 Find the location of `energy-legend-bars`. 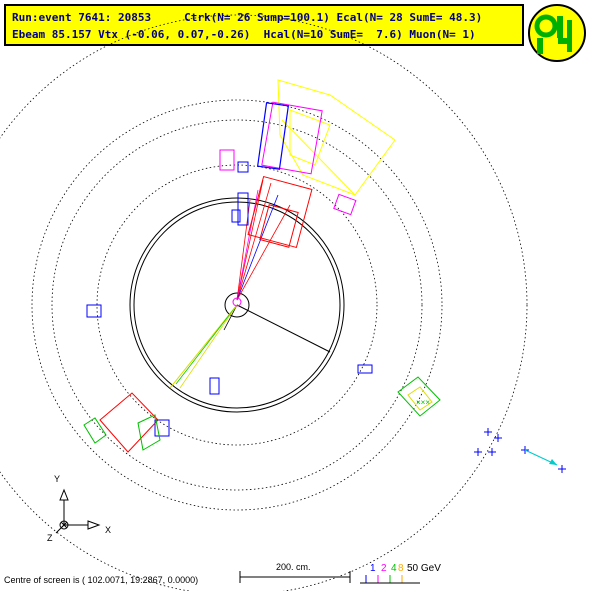

energy-legend-bars is located at coordinates (390, 579).